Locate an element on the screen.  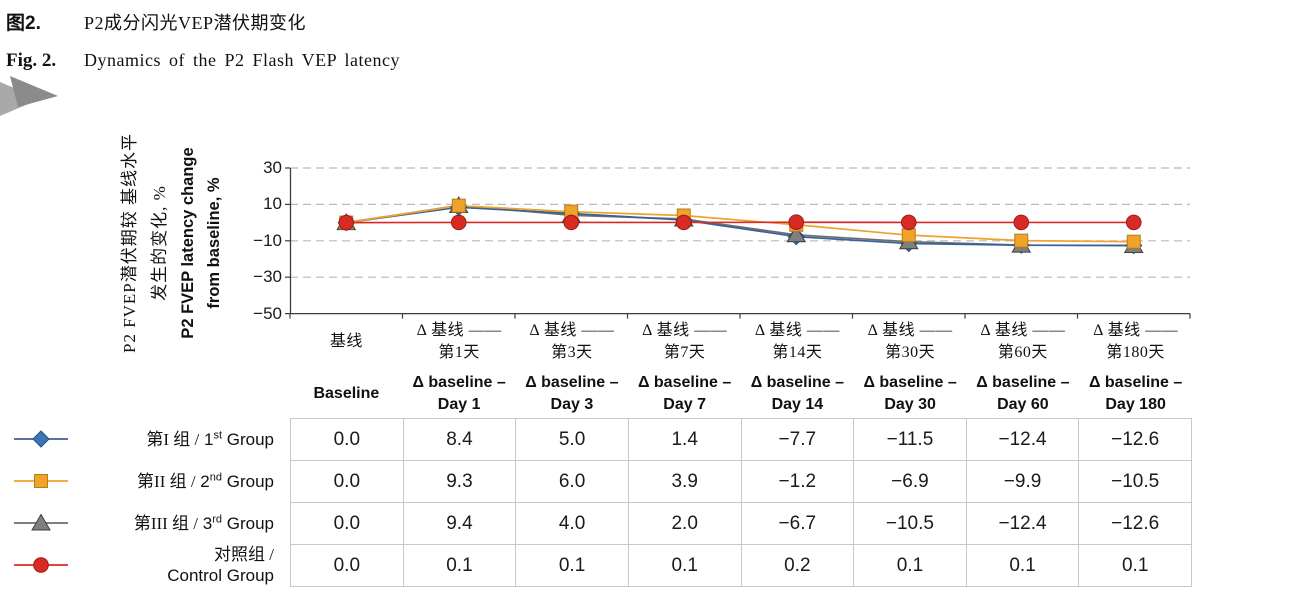
legend-item-group-3: 第III 组 / 3rd Group is located at coordinates (147, 523).